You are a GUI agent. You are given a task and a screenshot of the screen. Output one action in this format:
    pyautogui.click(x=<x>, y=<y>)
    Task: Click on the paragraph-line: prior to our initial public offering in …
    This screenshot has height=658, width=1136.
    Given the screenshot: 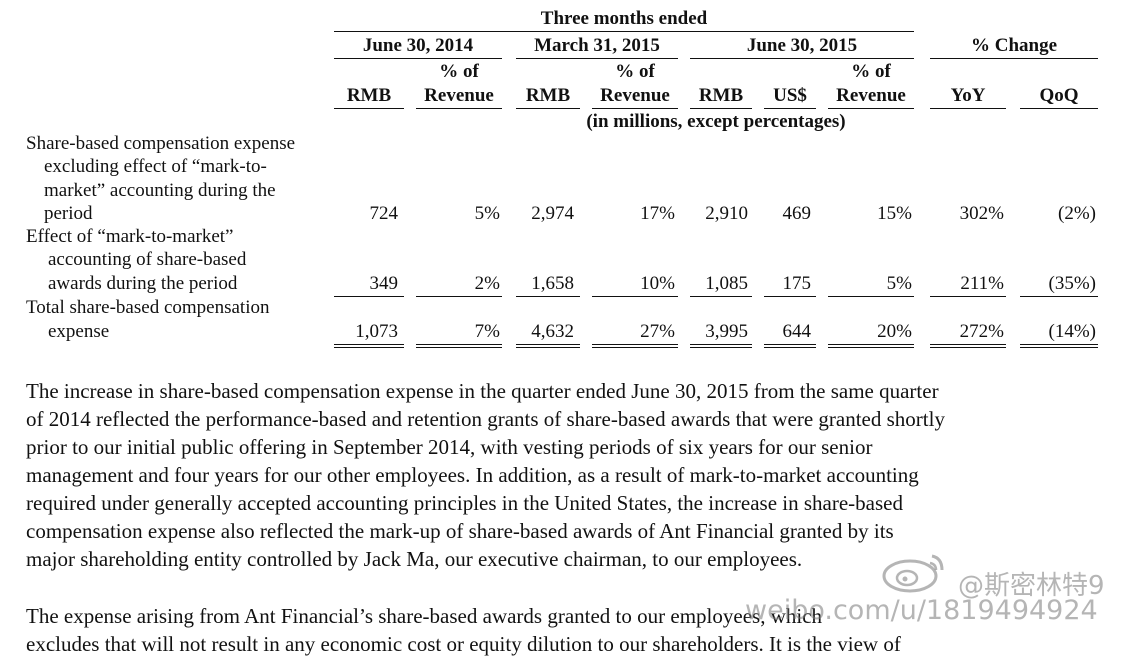 What is the action you would take?
    pyautogui.click(x=449, y=447)
    